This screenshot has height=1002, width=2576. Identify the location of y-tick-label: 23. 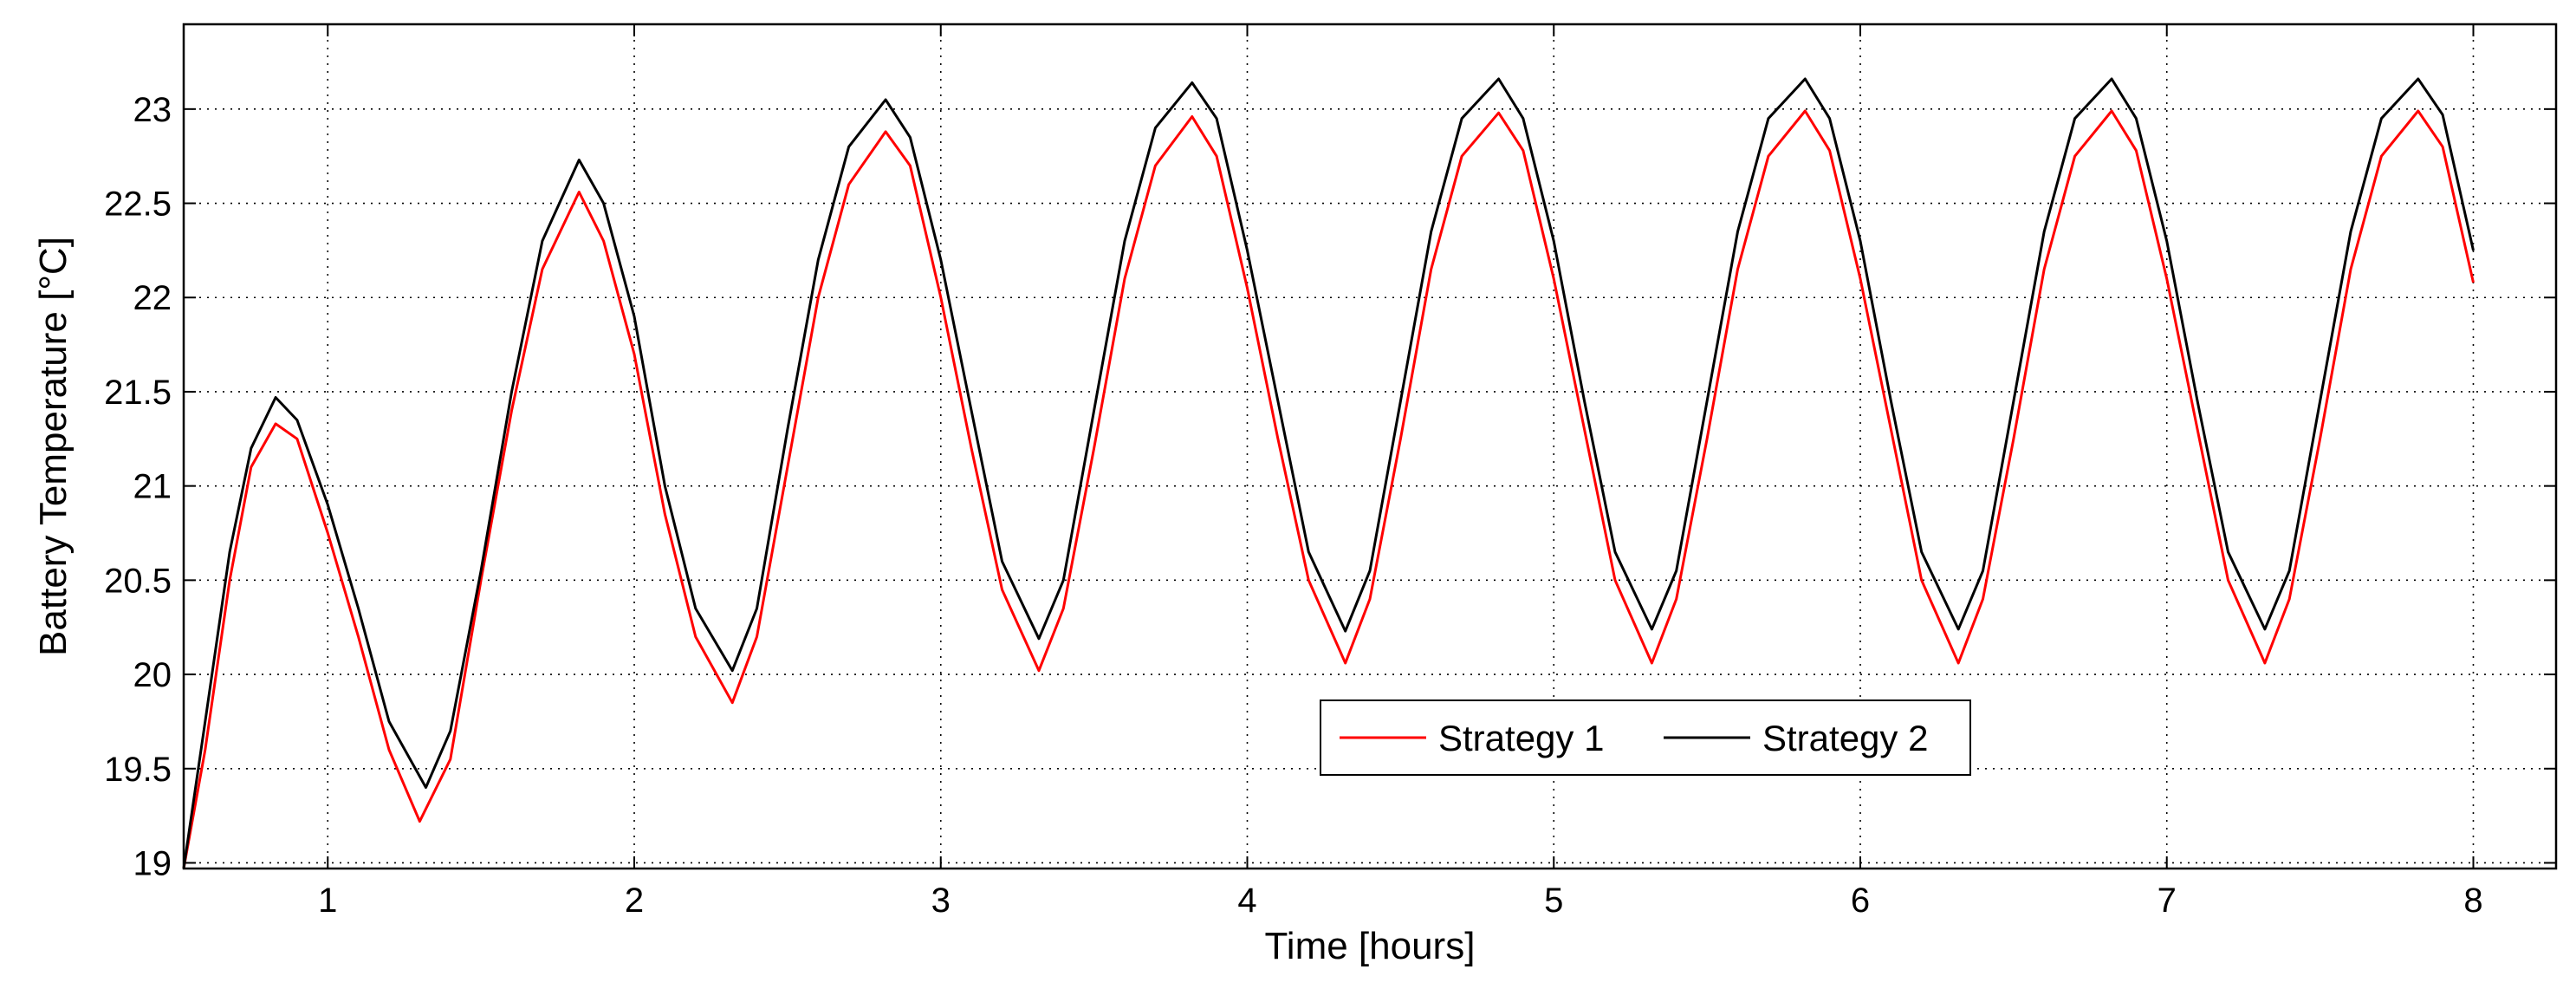
(153, 110).